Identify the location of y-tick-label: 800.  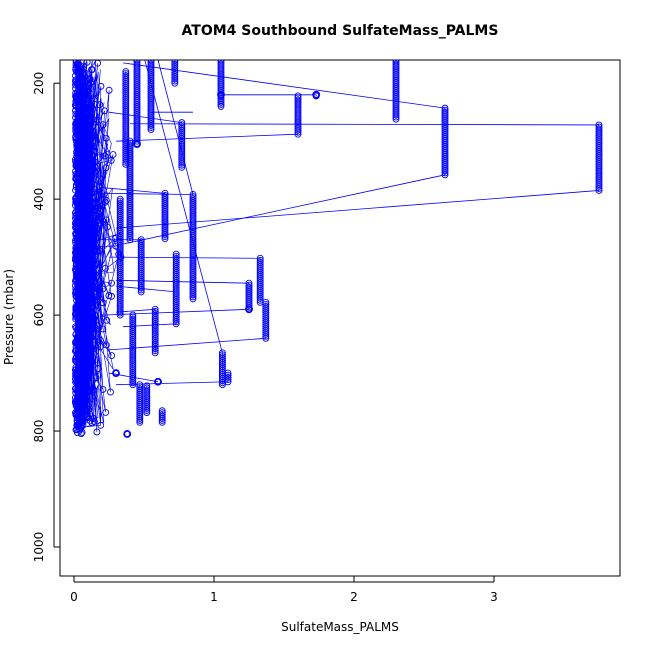
(39, 431).